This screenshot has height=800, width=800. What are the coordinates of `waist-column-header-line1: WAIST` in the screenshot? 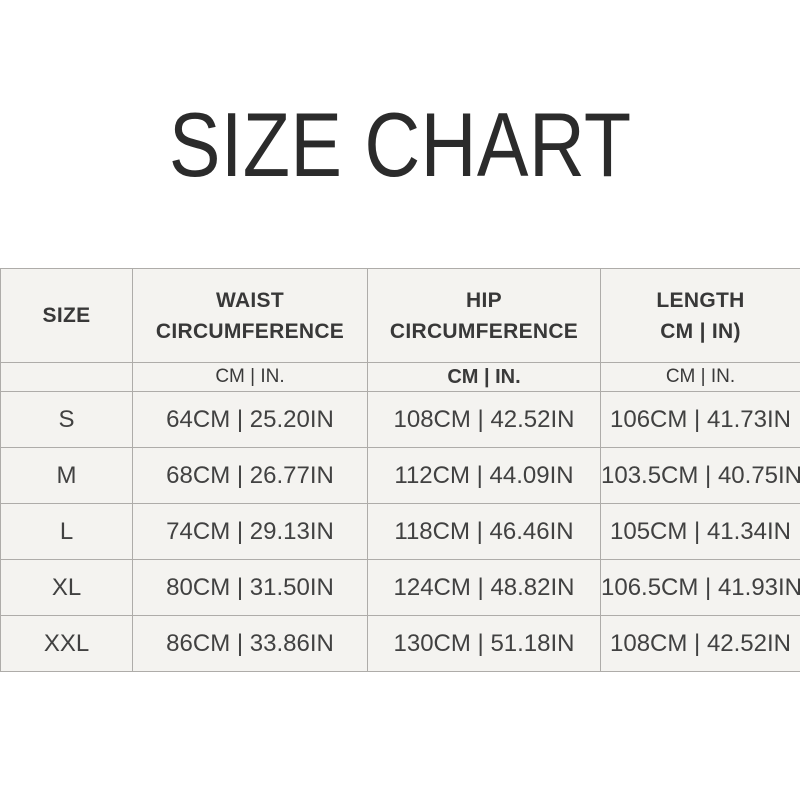 It's located at (250, 300).